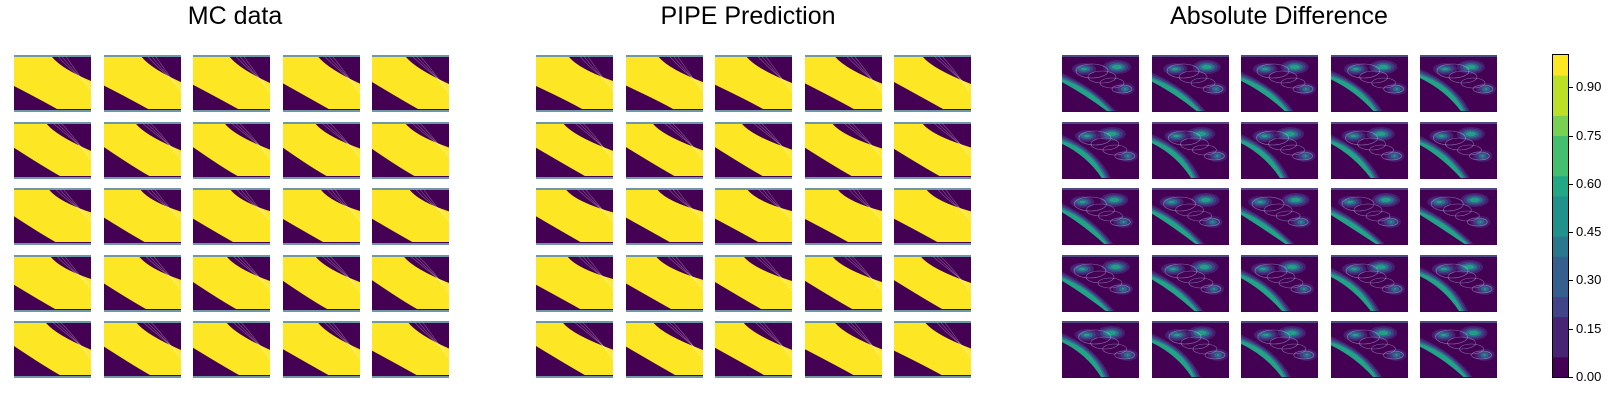 This screenshot has height=416, width=1618. Describe the element at coordinates (1589, 87) in the screenshot. I see `colorbar-tick-label: 0.90` at that location.